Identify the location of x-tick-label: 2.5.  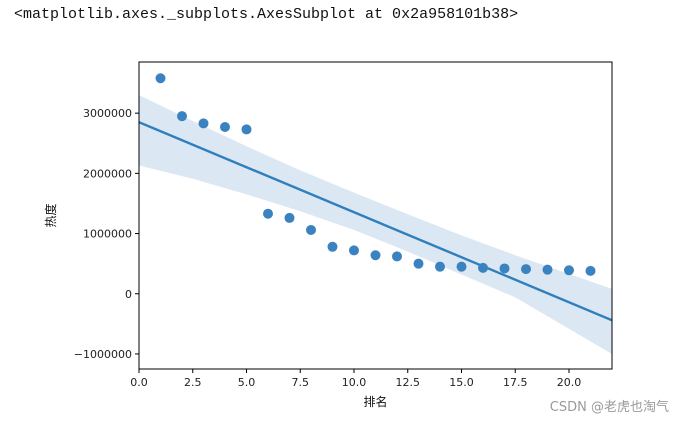
(193, 382).